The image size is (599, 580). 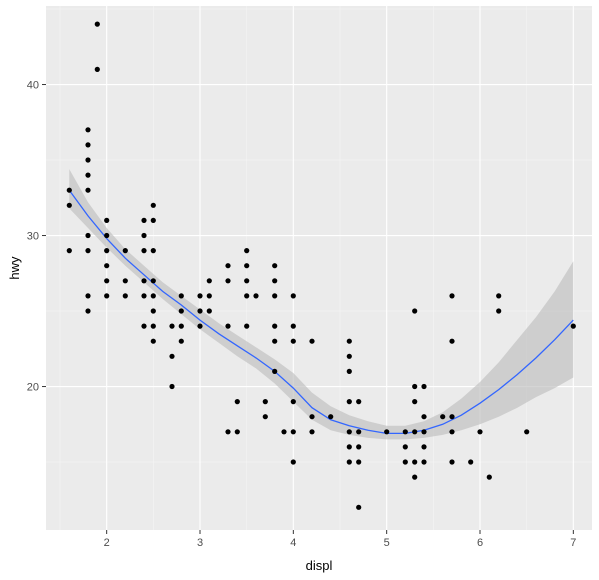 What do you see at coordinates (319, 565) in the screenshot?
I see `x-axis-title: displ` at bounding box center [319, 565].